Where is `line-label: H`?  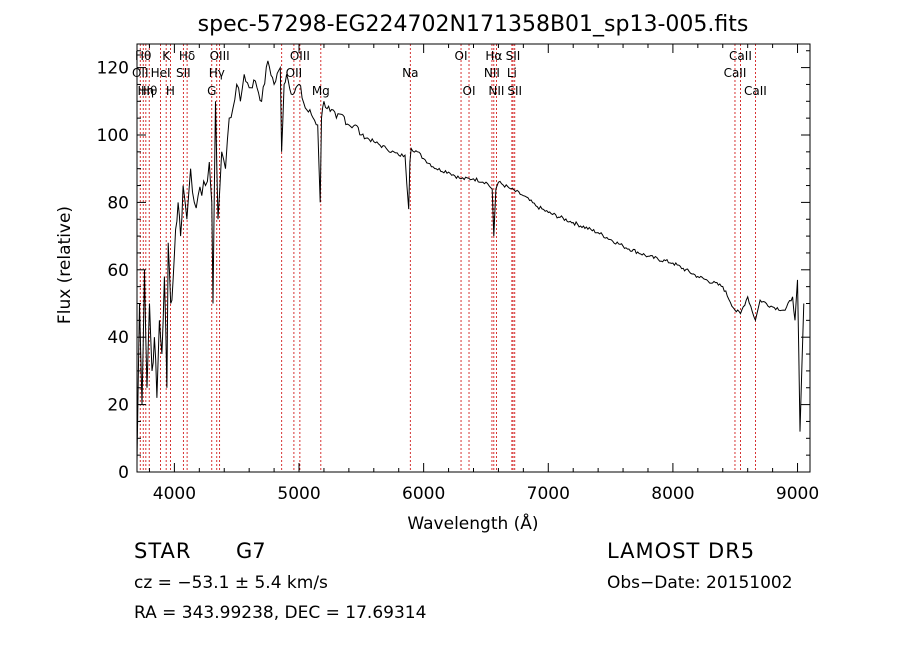
line-label: H is located at coordinates (170, 91).